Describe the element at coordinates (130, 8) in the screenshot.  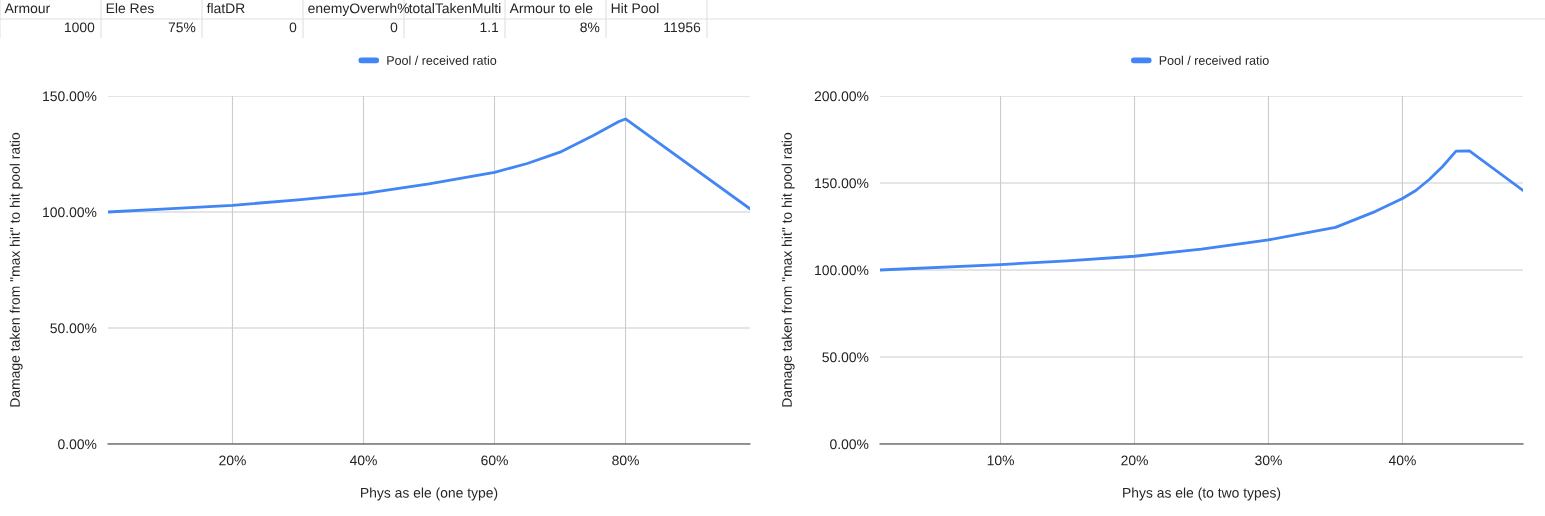
I see `text: Ele Res` at that location.